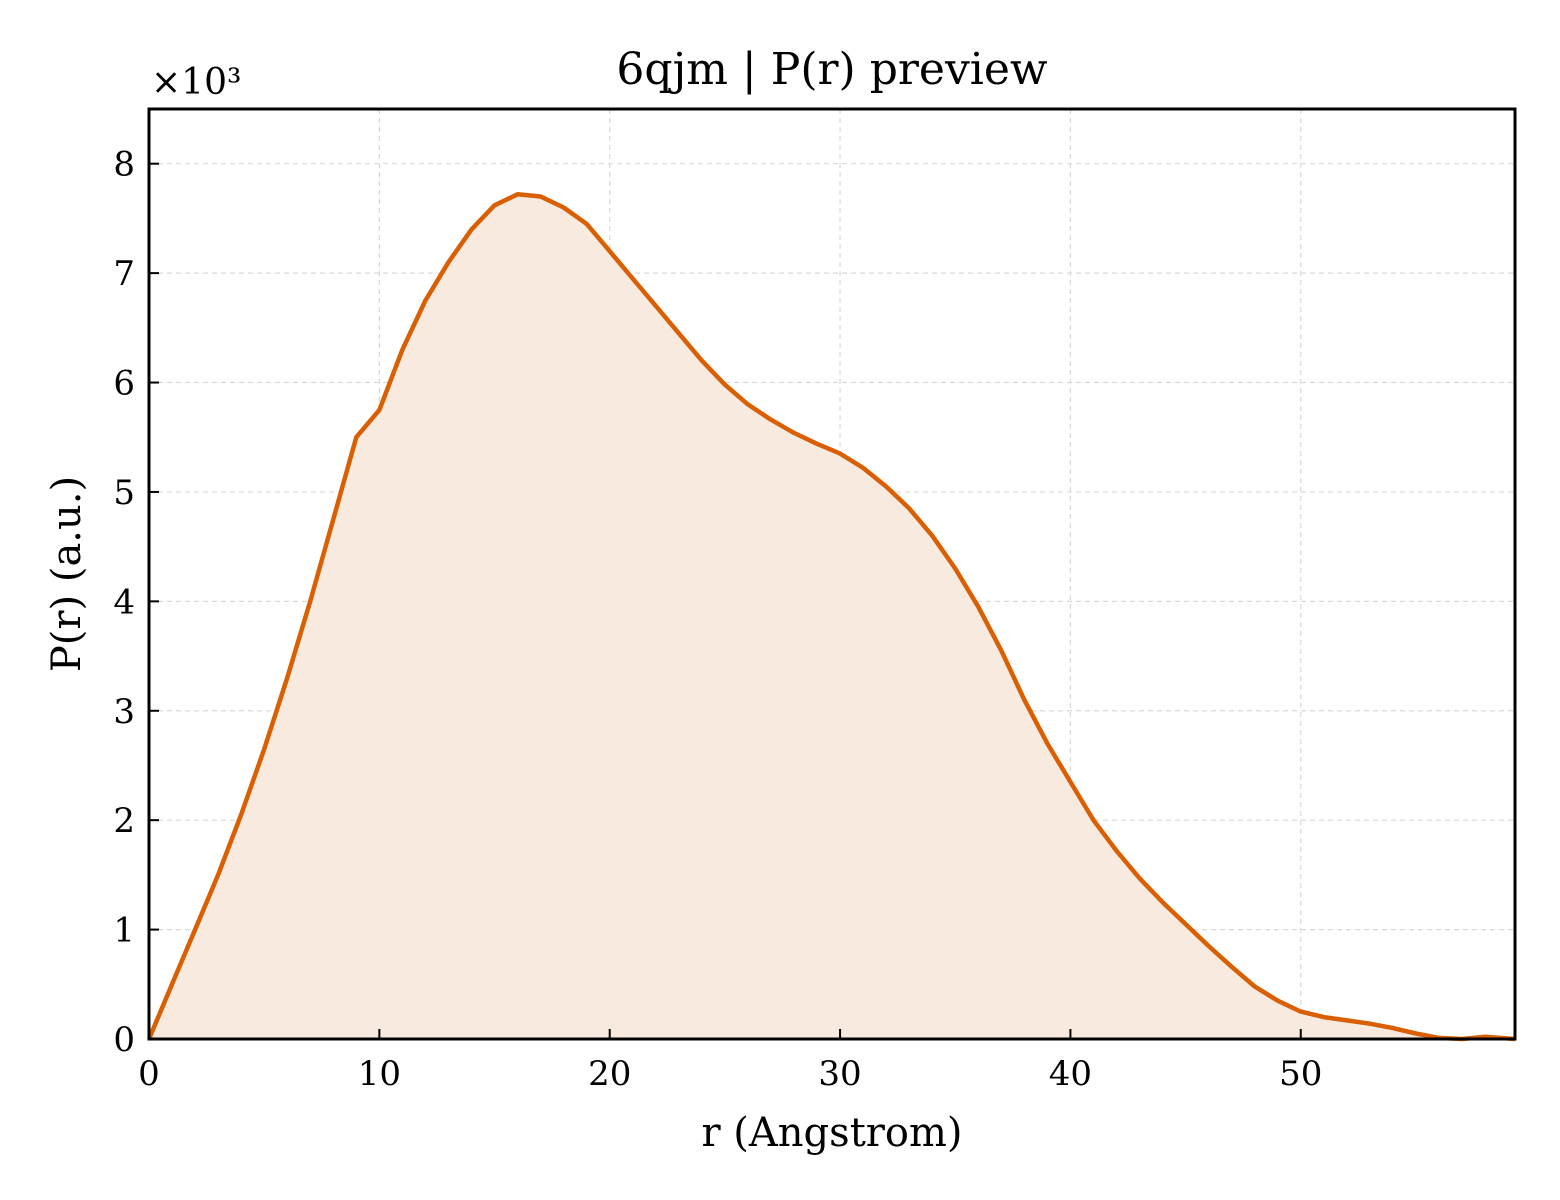 This screenshot has height=1200, width=1560. I want to click on y-tick-label: 3, so click(124, 712).